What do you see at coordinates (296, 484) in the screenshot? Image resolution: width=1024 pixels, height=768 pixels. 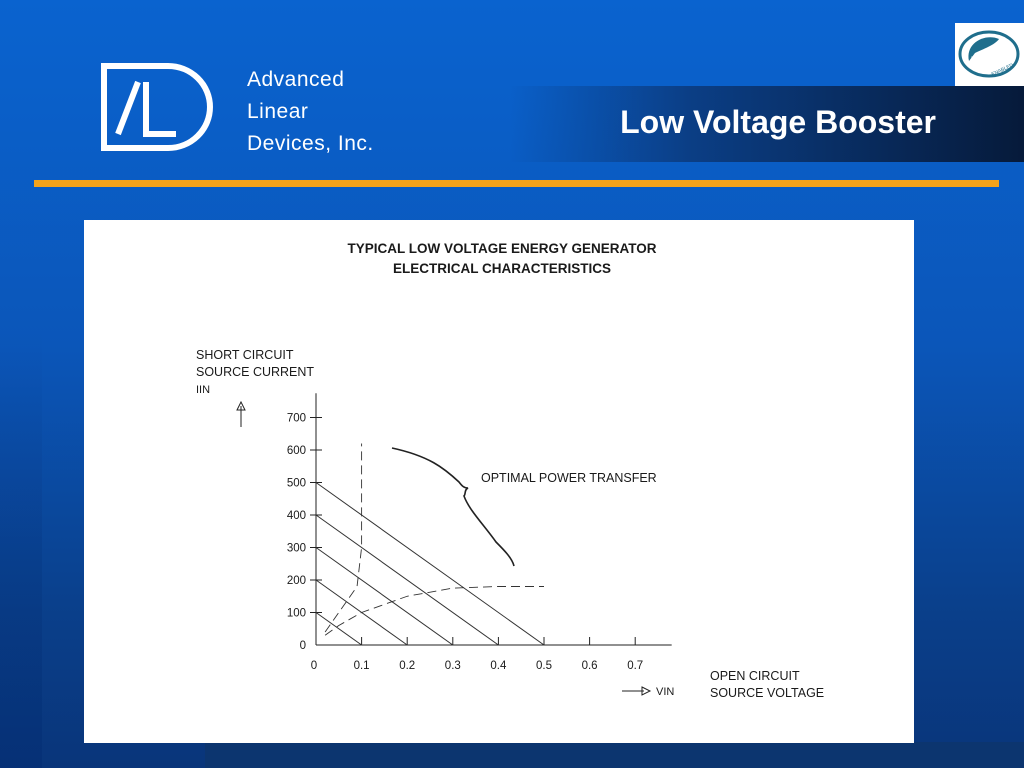 I see `y-tick-label: 500` at bounding box center [296, 484].